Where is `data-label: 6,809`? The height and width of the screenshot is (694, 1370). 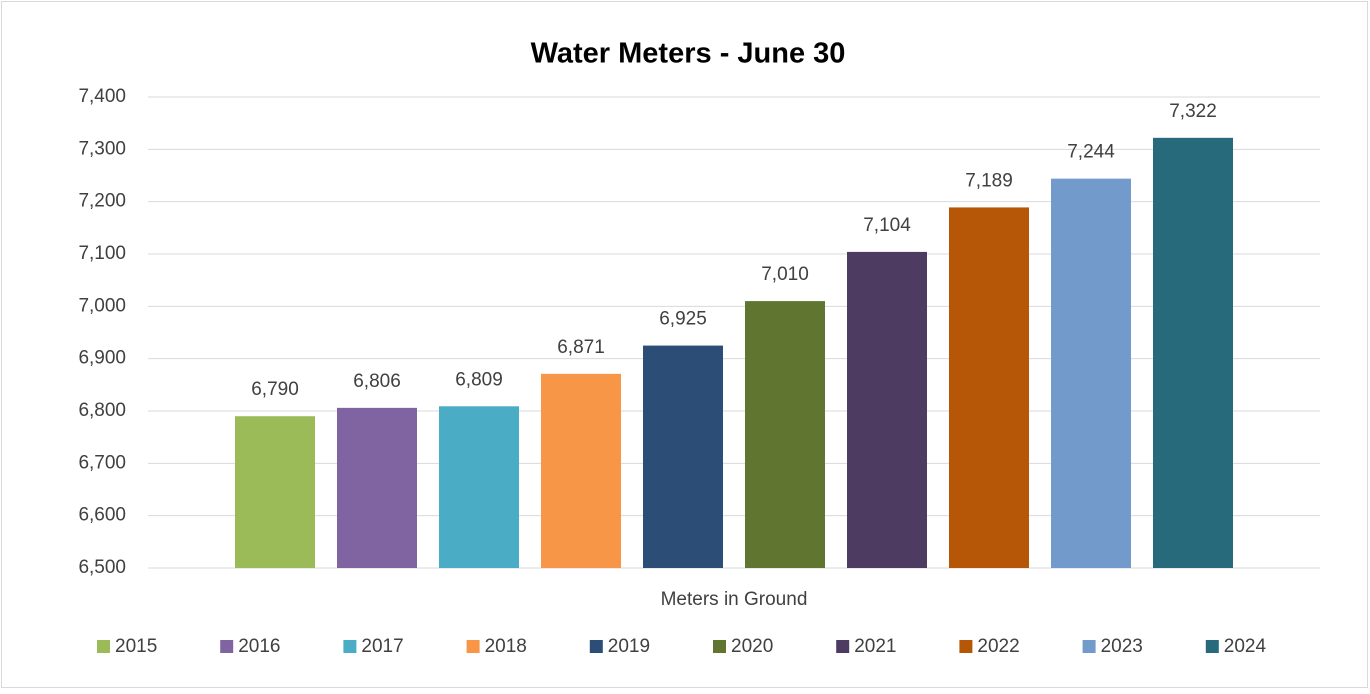 data-label: 6,809 is located at coordinates (479, 379).